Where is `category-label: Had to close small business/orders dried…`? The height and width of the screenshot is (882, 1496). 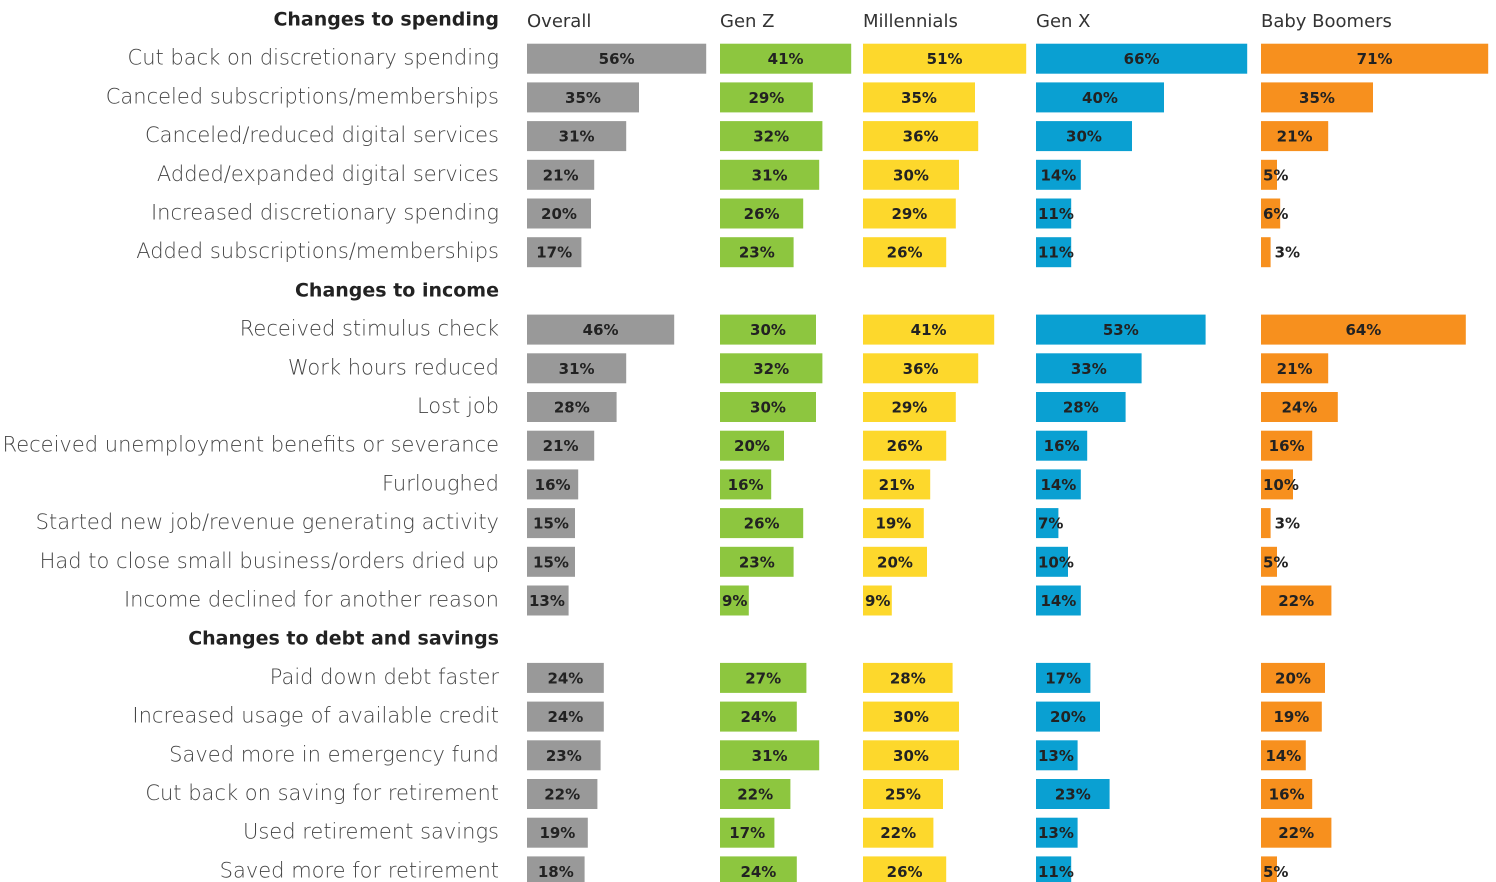 category-label: Had to close small business/orders dried… is located at coordinates (269, 561).